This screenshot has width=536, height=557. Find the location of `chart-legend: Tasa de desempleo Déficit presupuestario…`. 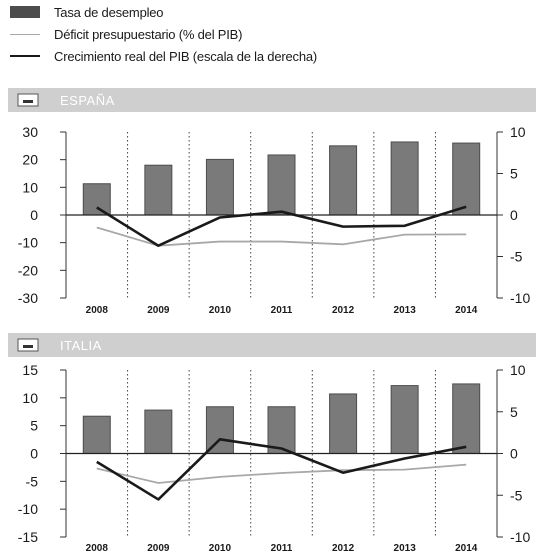

chart-legend: Tasa de desempleo Déficit presupuestario… is located at coordinates (268, 40).